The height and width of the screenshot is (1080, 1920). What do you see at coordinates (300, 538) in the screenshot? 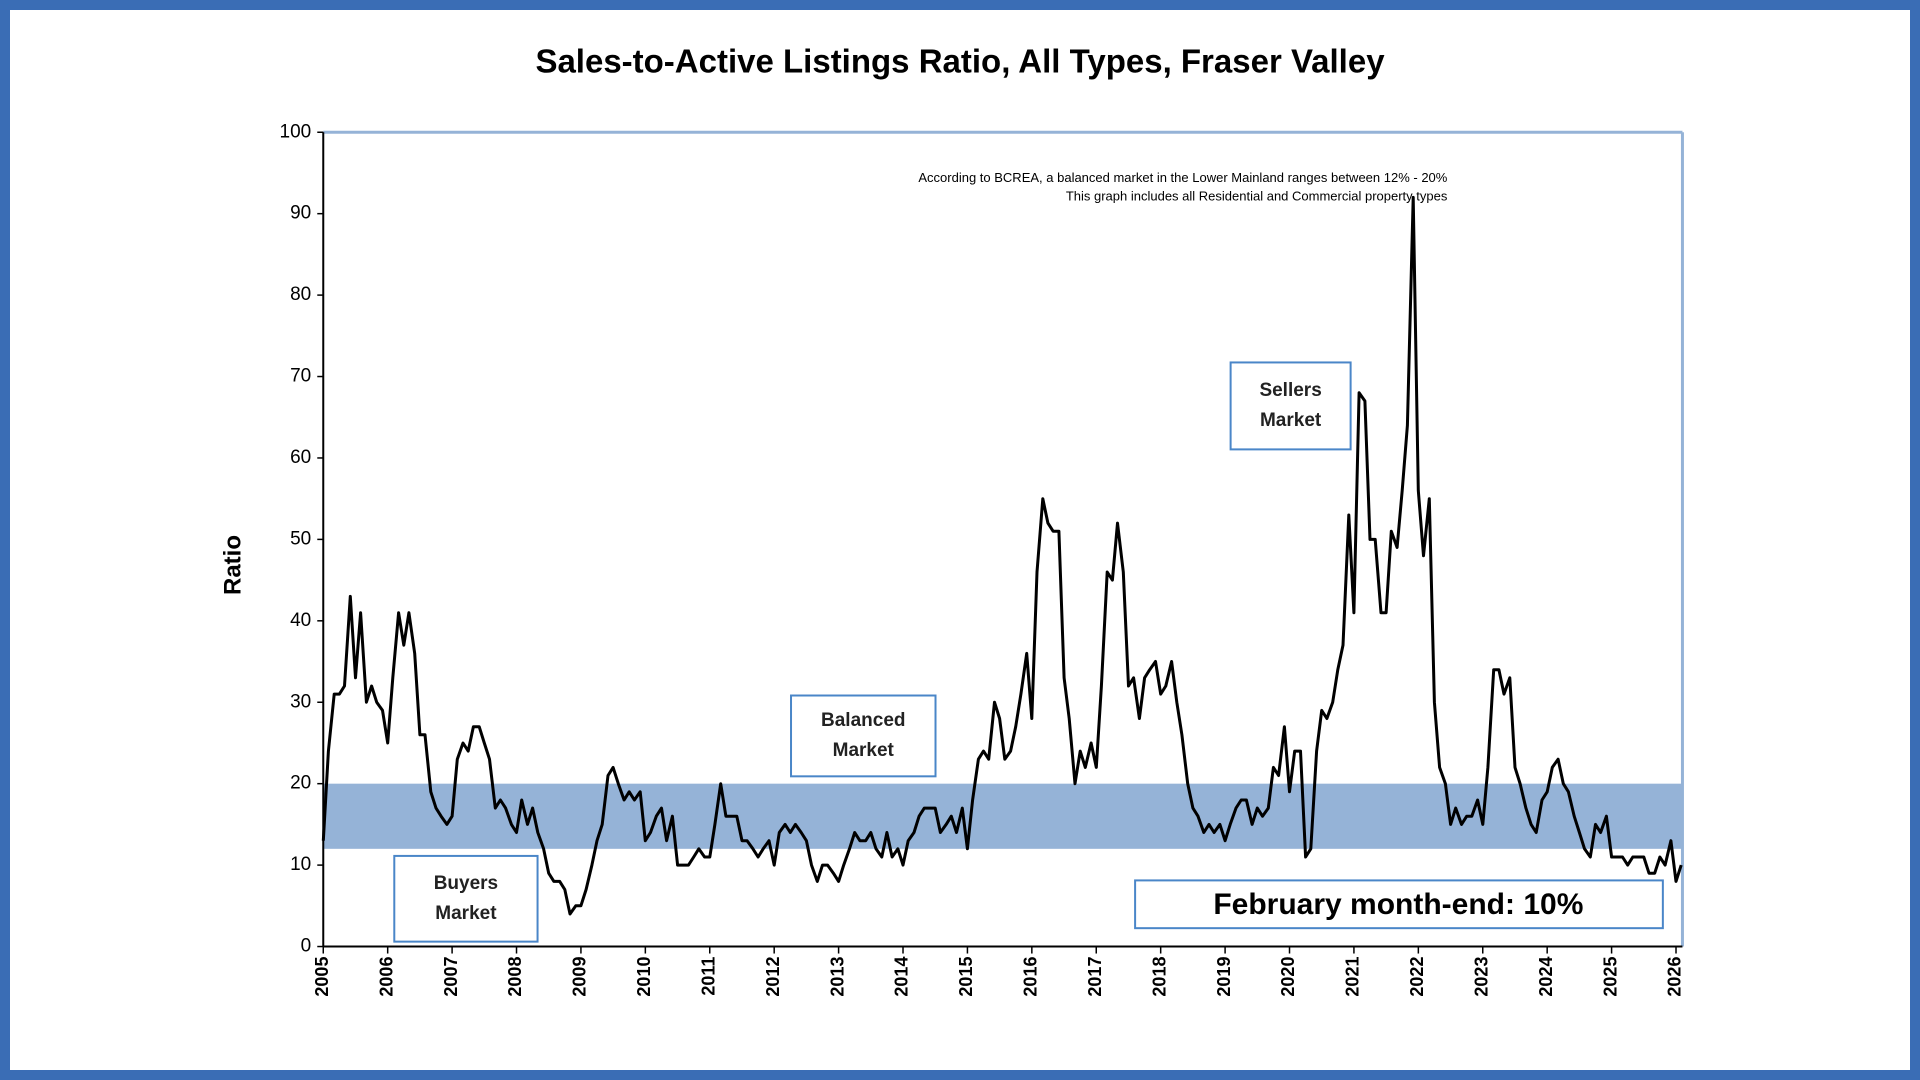
I see `y-tick-label: 50` at bounding box center [300, 538].